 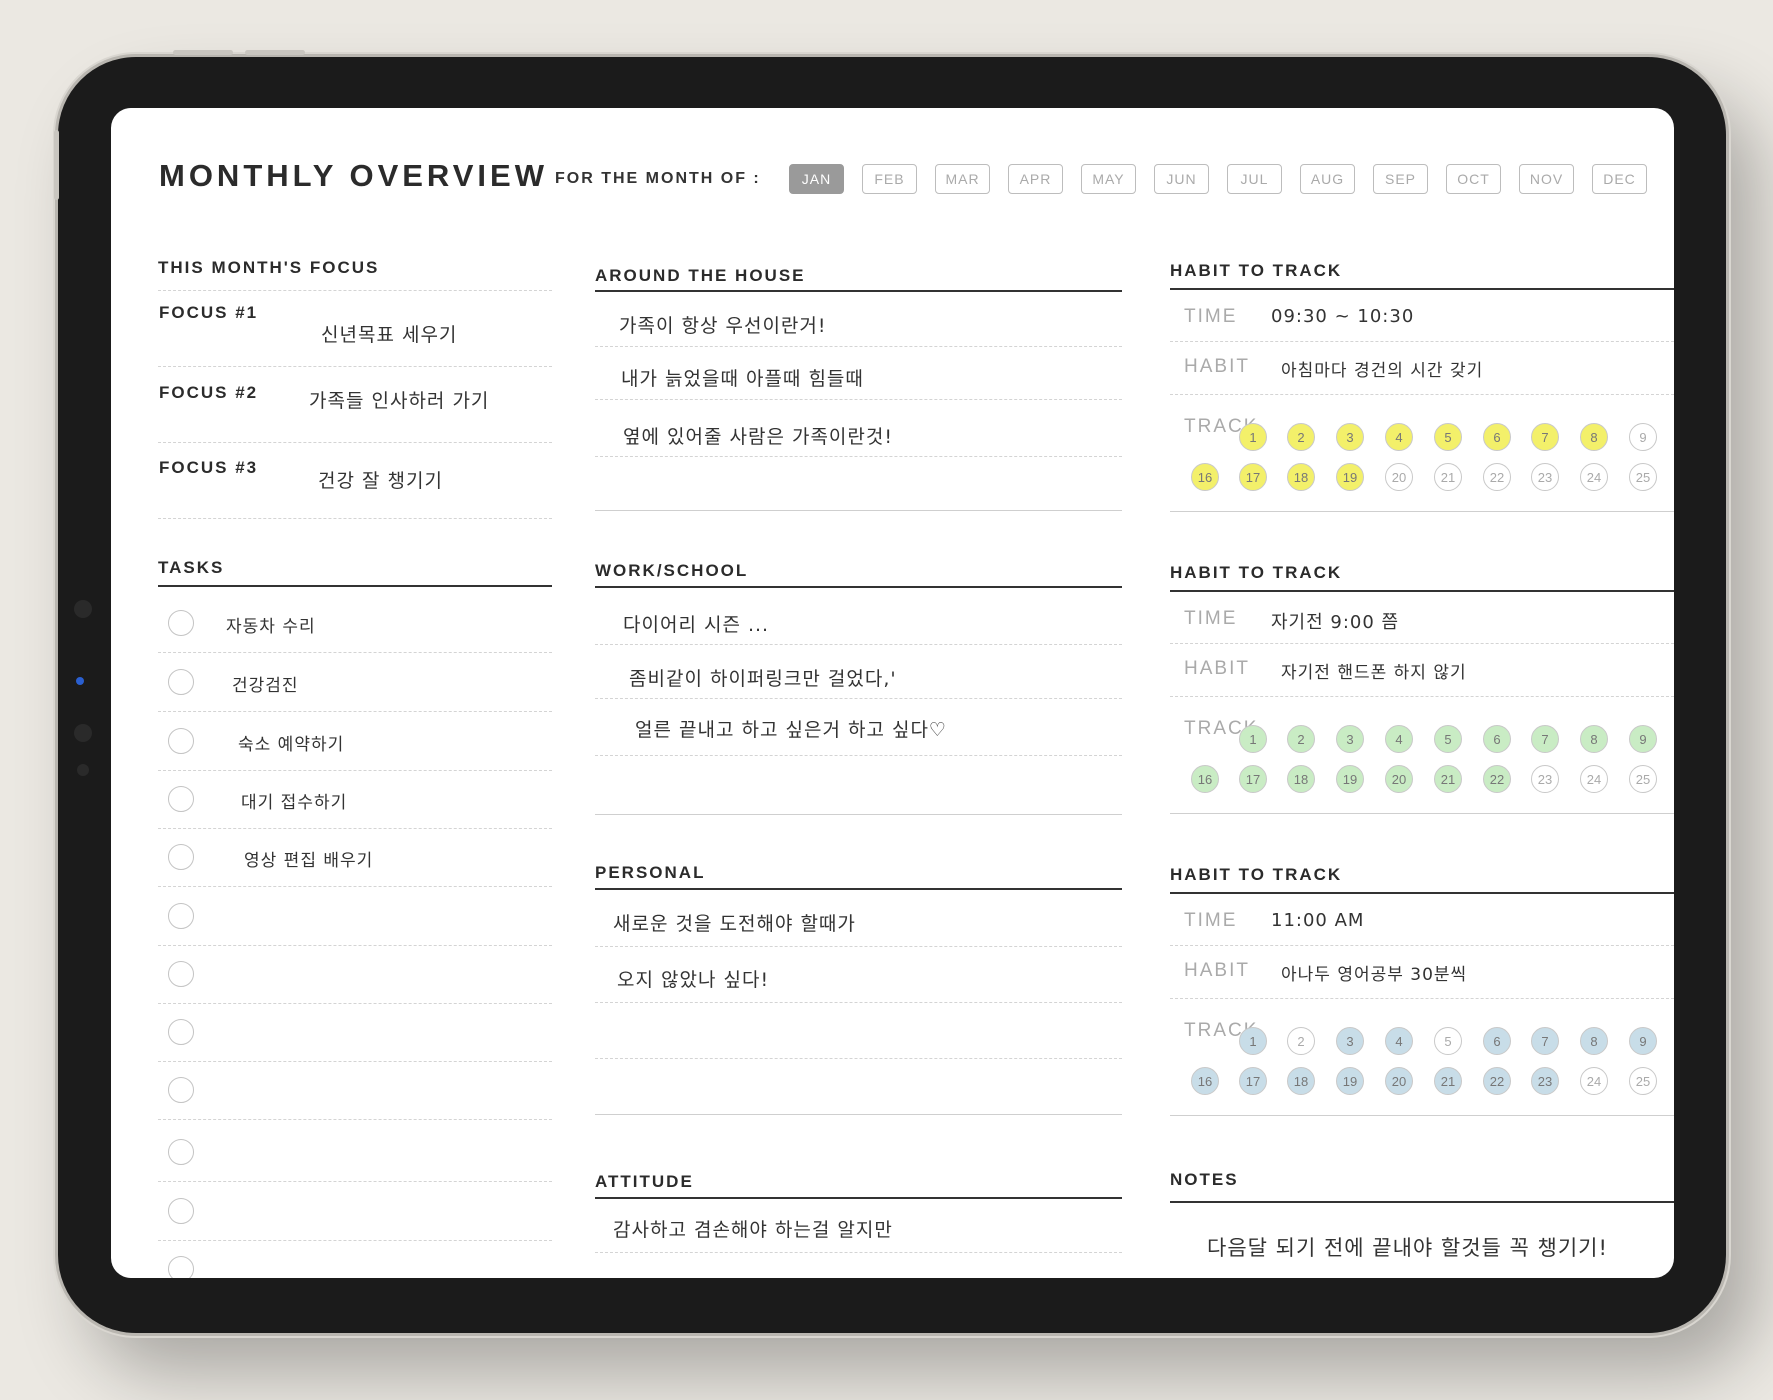 What do you see at coordinates (816, 179) in the screenshot?
I see `month-tab-jan: JAN` at bounding box center [816, 179].